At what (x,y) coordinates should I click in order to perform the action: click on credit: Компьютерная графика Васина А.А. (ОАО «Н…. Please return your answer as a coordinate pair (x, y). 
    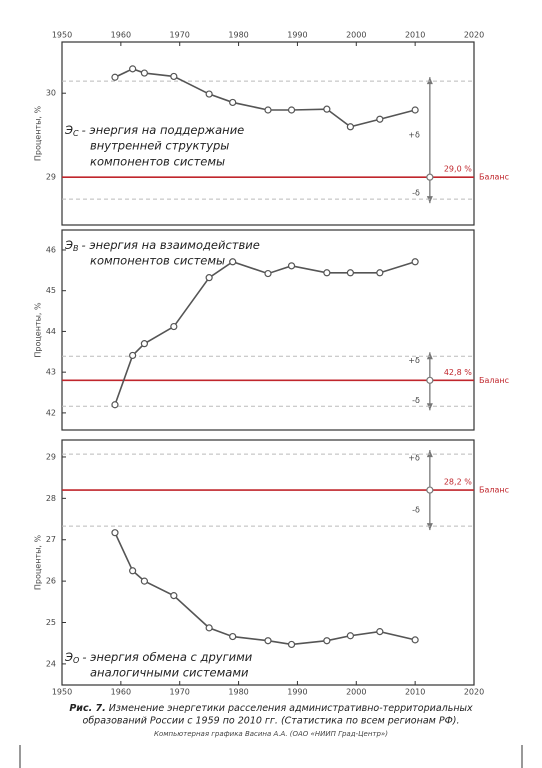
    Looking at the image, I should click on (271, 734).